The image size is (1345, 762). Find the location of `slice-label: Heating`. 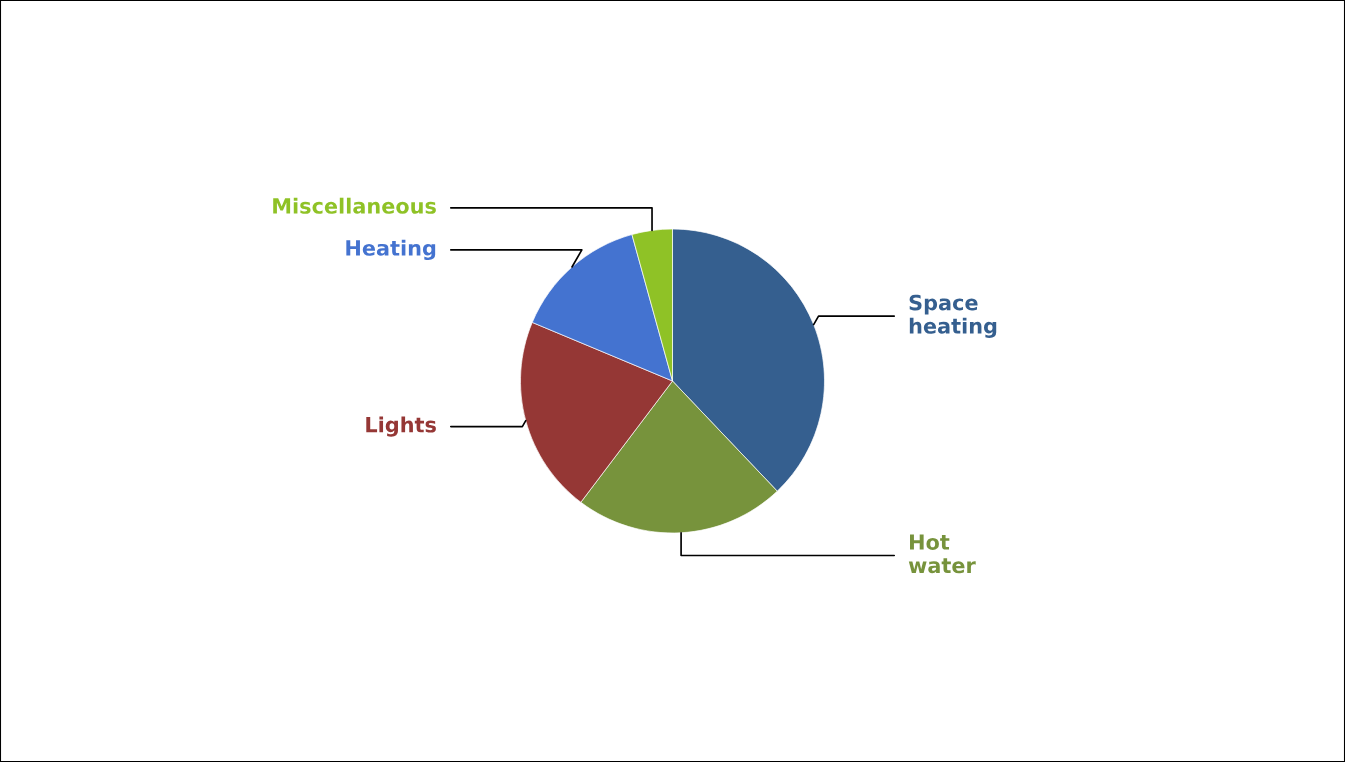

slice-label: Heating is located at coordinates (391, 250).